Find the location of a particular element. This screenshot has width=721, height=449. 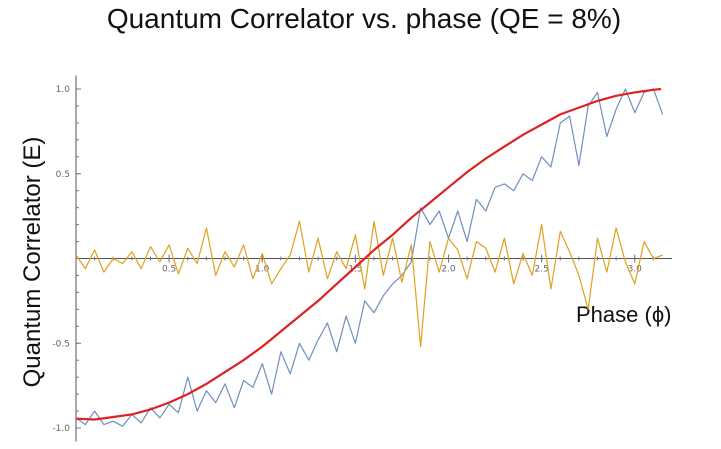

x-tick-label: 2.0 is located at coordinates (448, 270).